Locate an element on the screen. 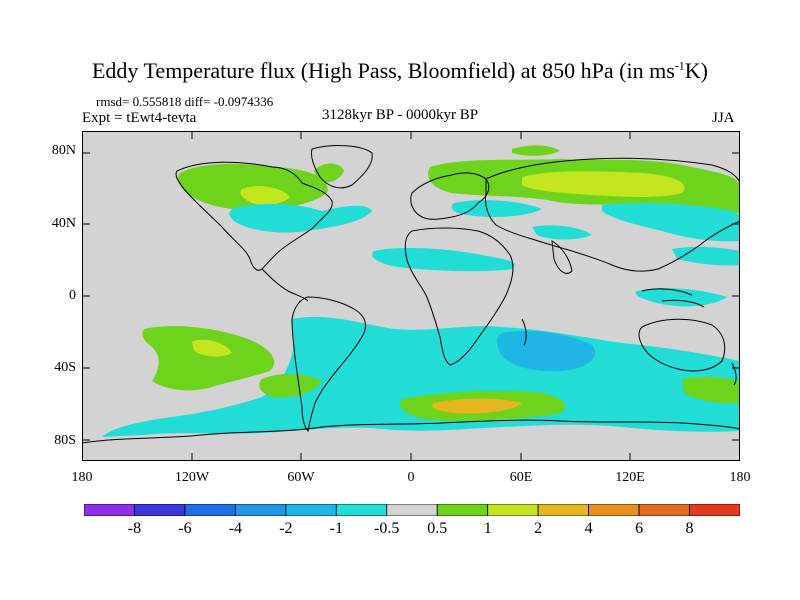 Image resolution: width=800 pixels, height=600 pixels. coast-central-america is located at coordinates (285, 285).